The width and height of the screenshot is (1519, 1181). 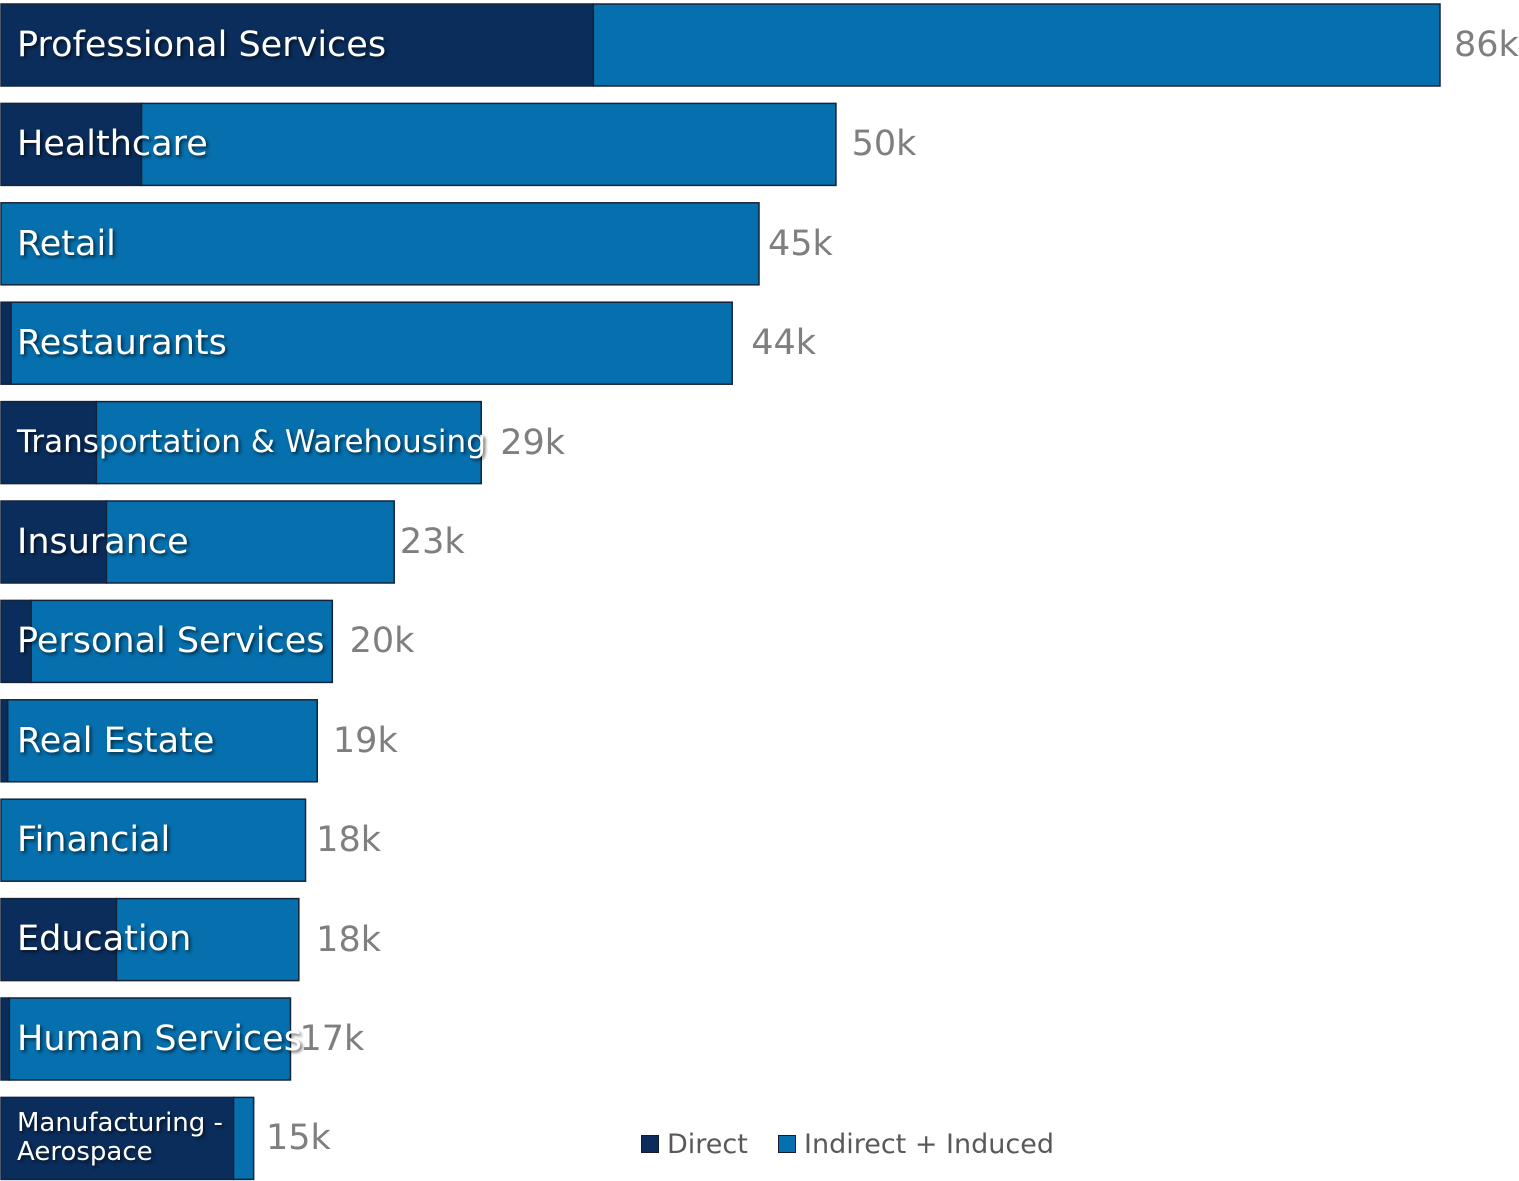 What do you see at coordinates (884, 144) in the screenshot?
I see `value-label: 50k` at bounding box center [884, 144].